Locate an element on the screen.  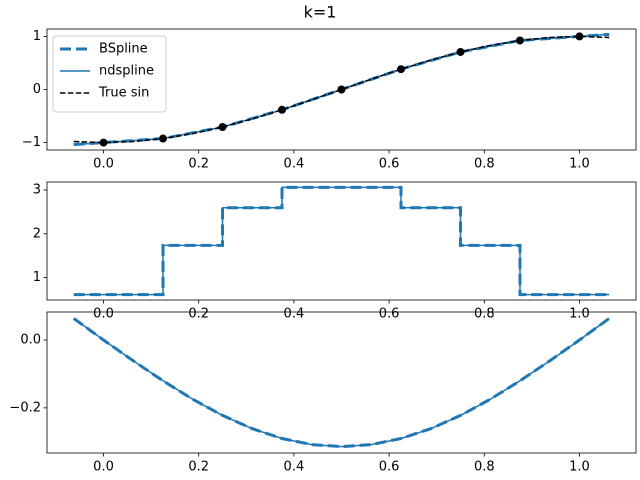
y-tick-label: 0.0 is located at coordinates (30, 340).